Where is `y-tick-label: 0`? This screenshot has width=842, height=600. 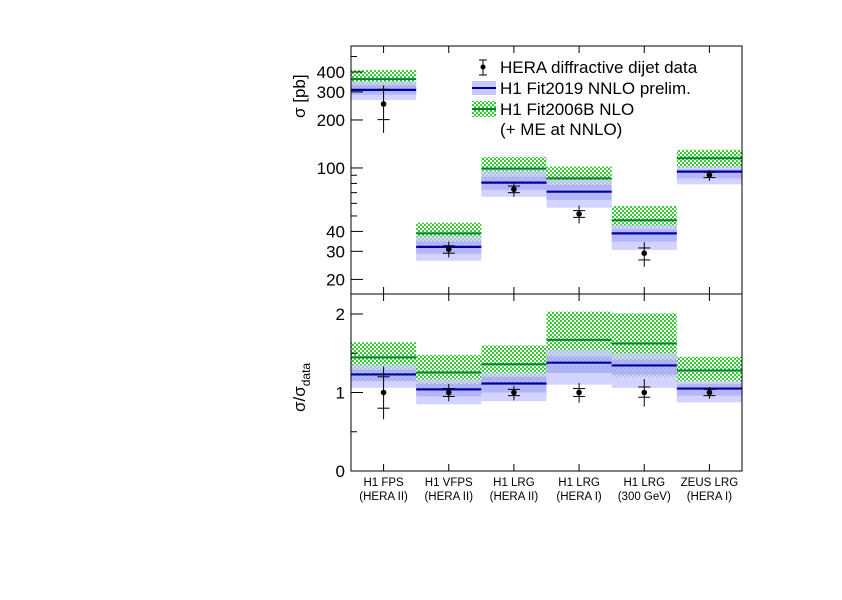 y-tick-label: 0 is located at coordinates (340, 471).